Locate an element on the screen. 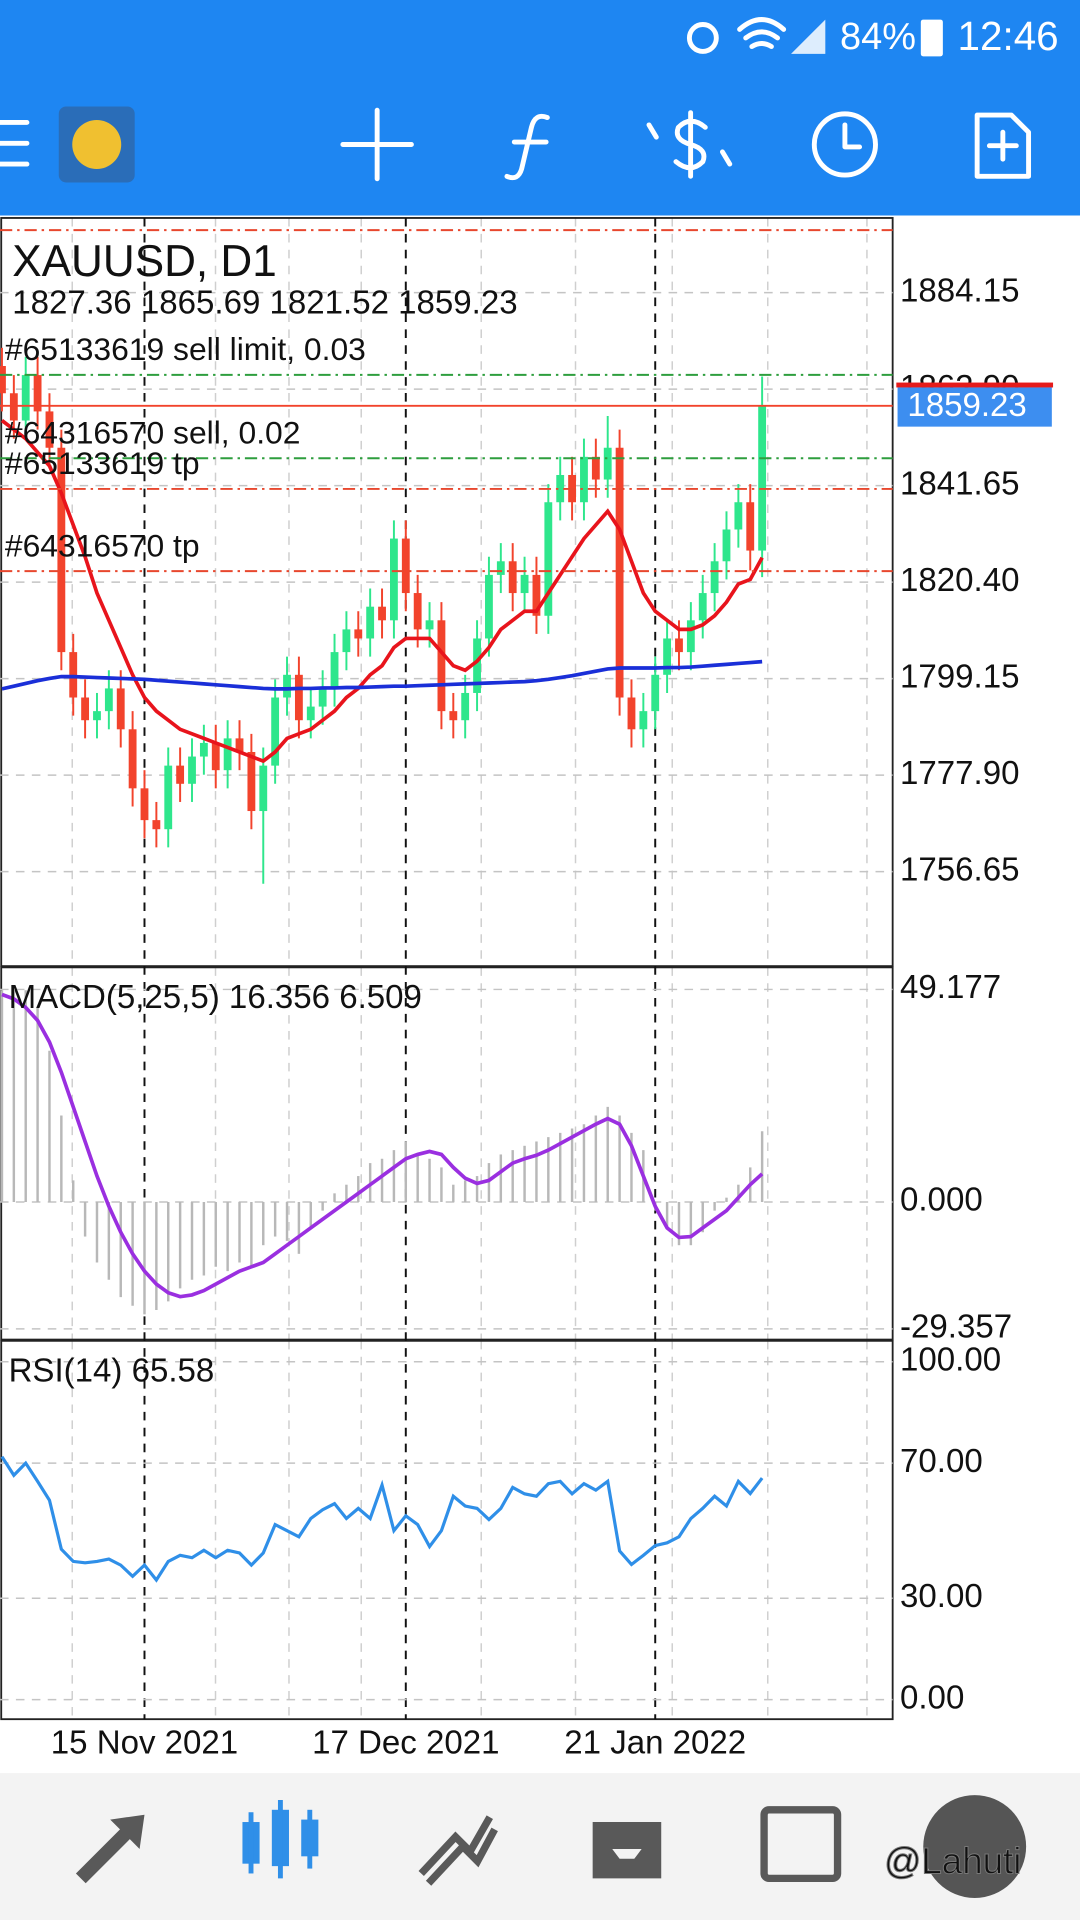 The image size is (1080, 1920). price-tag-label: 1859.23 is located at coordinates (966, 405).